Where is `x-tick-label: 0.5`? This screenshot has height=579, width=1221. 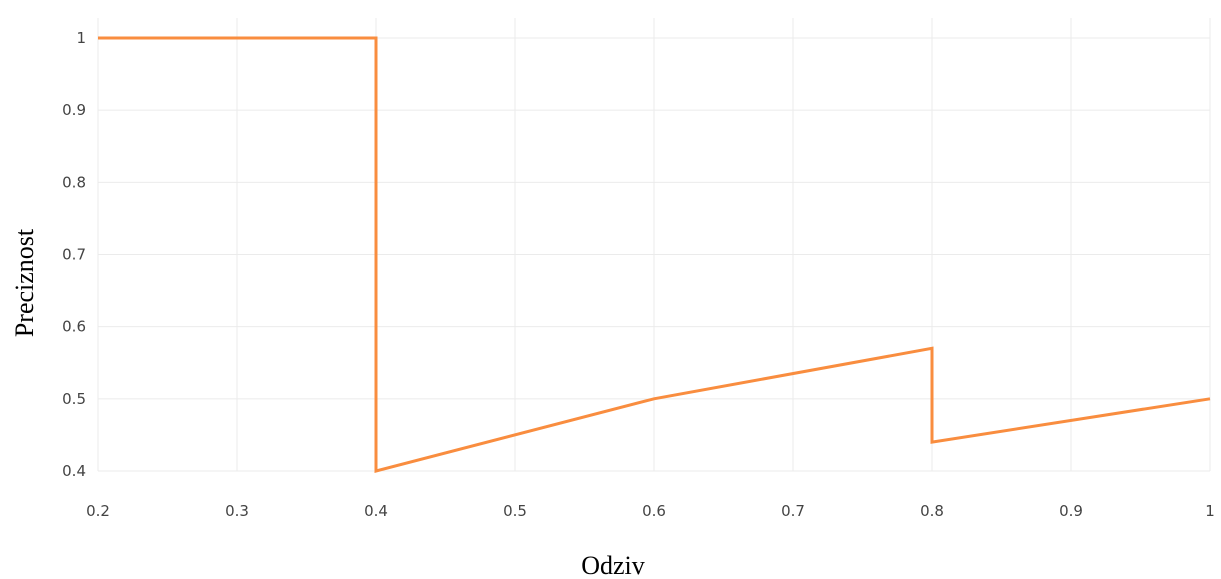 x-tick-label: 0.5 is located at coordinates (515, 511).